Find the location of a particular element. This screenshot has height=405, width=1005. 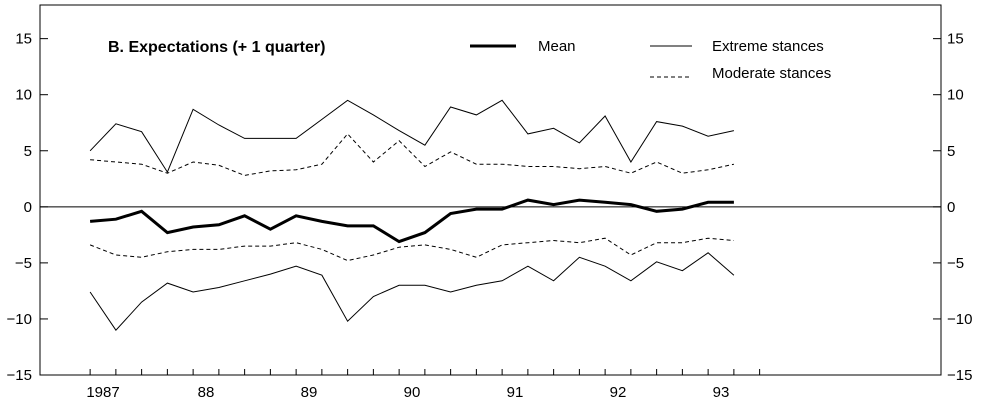

y-tick-label-right: −10 is located at coordinates (959, 319).